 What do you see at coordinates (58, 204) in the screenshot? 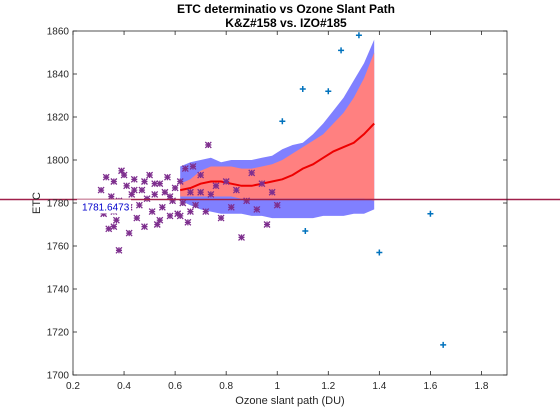
I see `y-tick-label: 1780` at bounding box center [58, 204].